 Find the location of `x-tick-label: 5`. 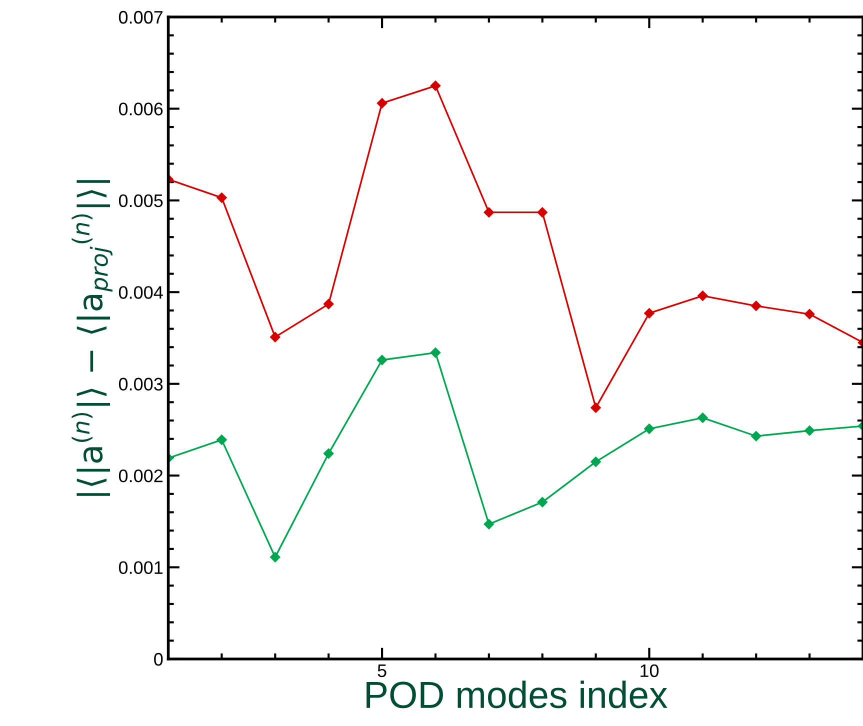

x-tick-label: 5 is located at coordinates (382, 671).